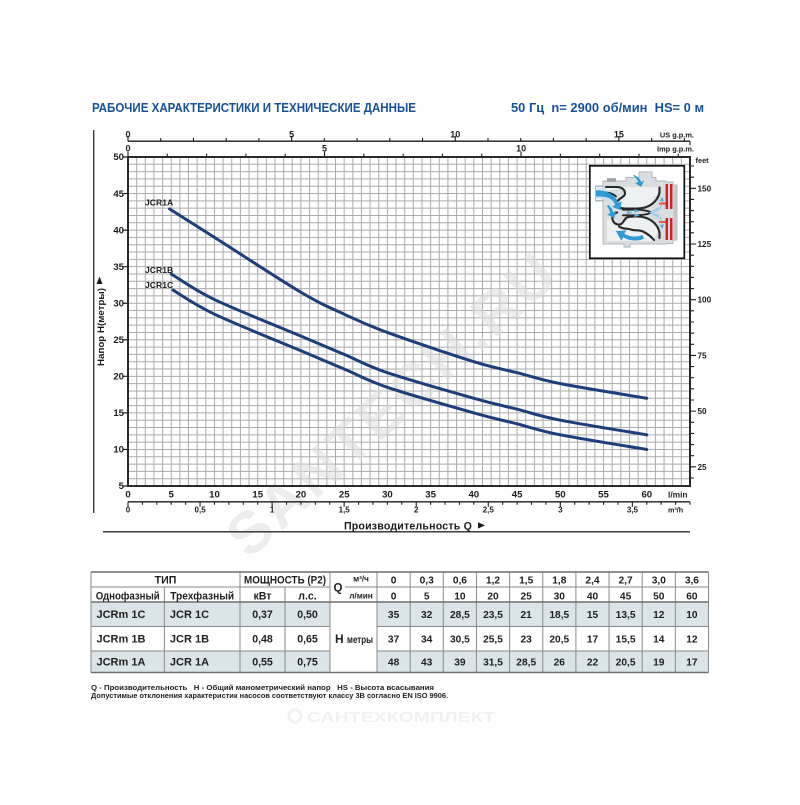 The image size is (800, 805). What do you see at coordinates (408, 527) in the screenshot?
I see `svg-text: Производительность Q` at bounding box center [408, 527].